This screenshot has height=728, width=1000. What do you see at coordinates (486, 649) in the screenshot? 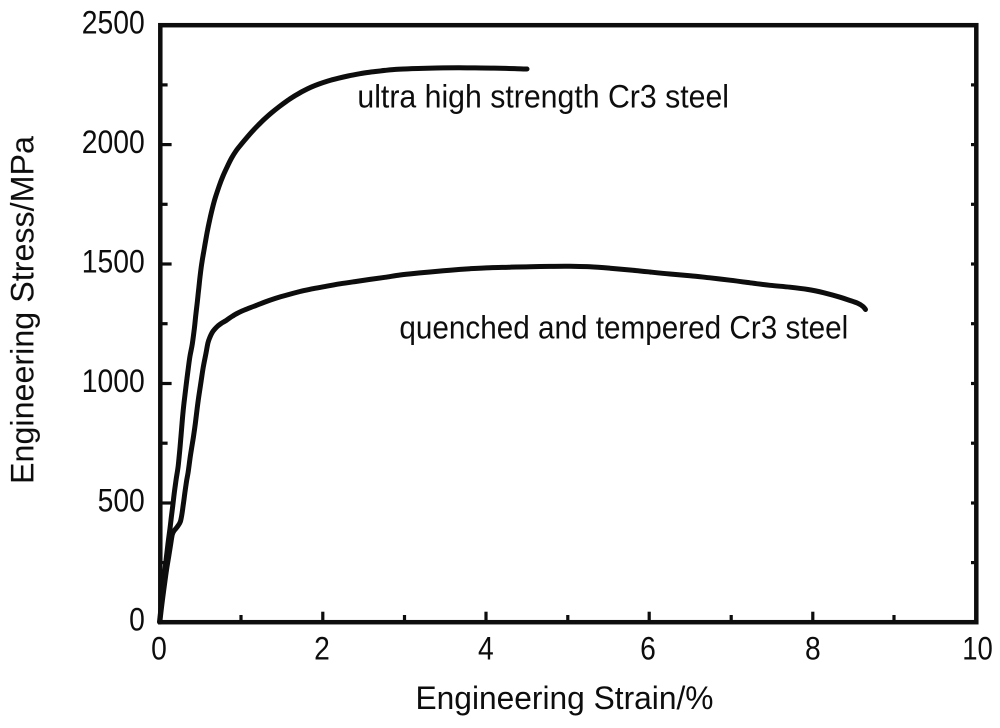
I see `svg-text: 4` at bounding box center [486, 649].